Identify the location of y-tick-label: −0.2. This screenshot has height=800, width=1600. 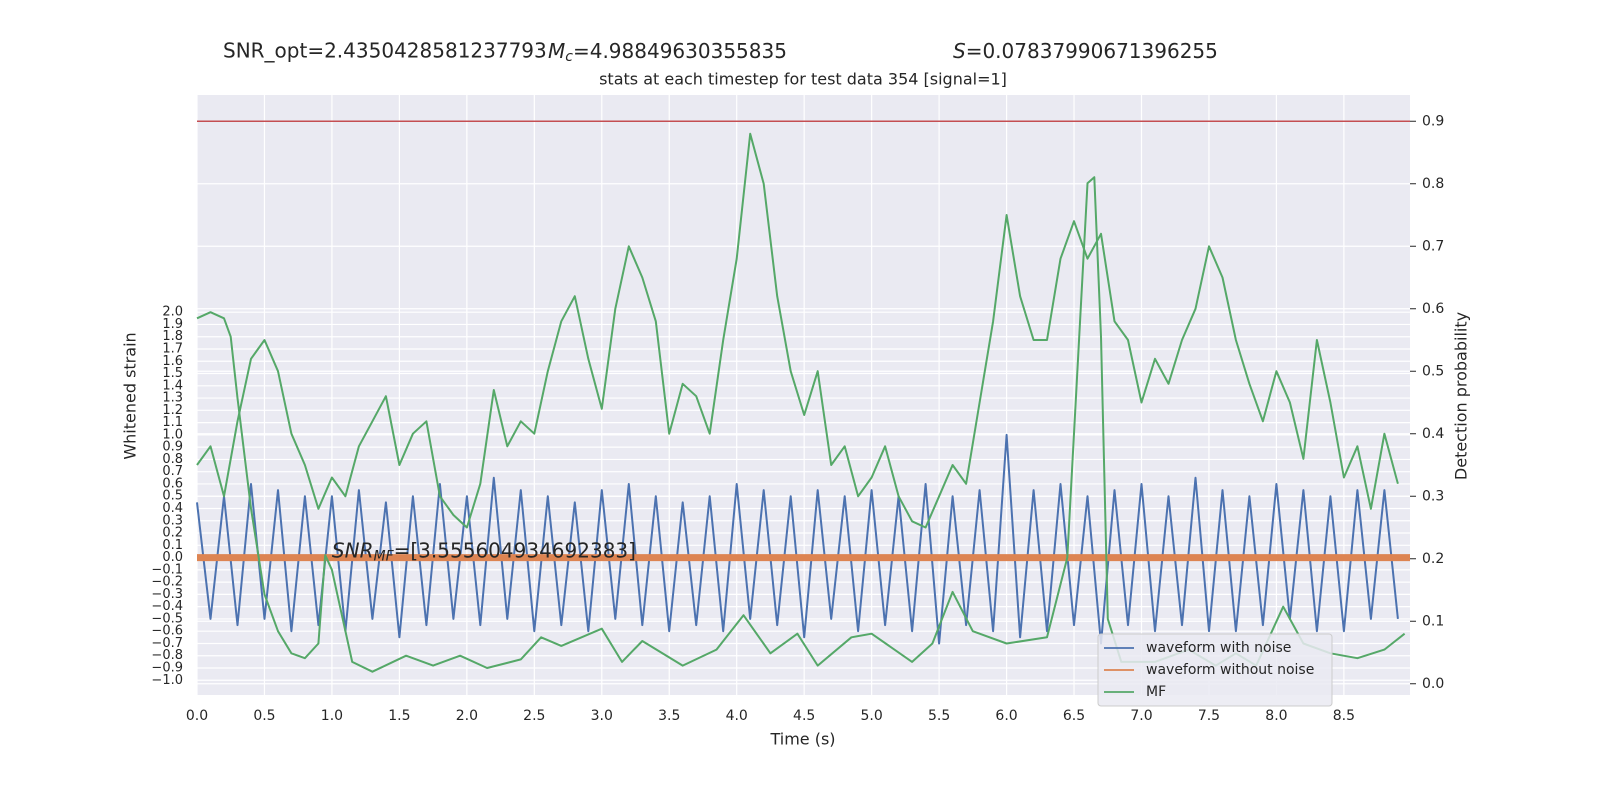
(167, 582).